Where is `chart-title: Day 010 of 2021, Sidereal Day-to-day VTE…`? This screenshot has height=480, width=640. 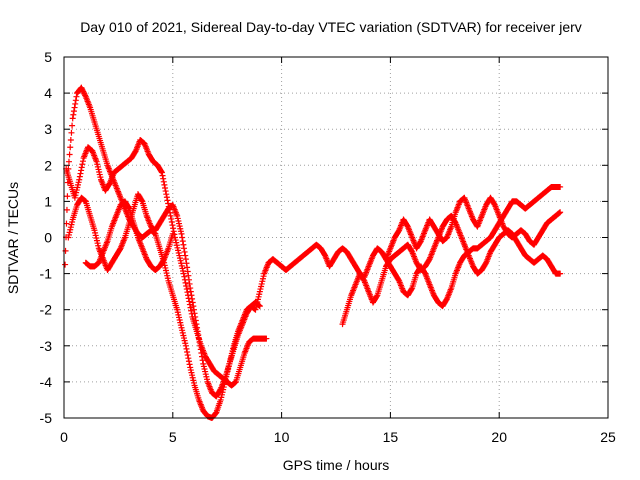 chart-title: Day 010 of 2021, Sidereal Day-to-day VTE… is located at coordinates (331, 27).